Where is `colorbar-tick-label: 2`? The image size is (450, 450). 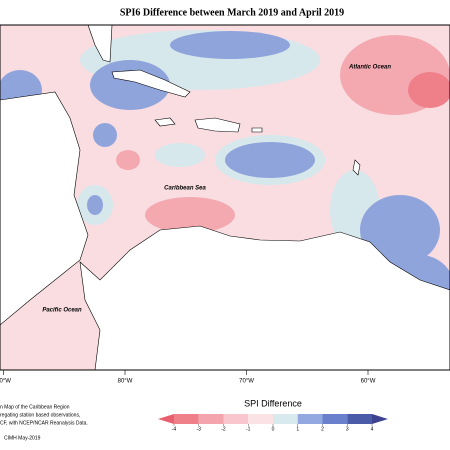
colorbar-tick-label: 2 is located at coordinates (322, 429).